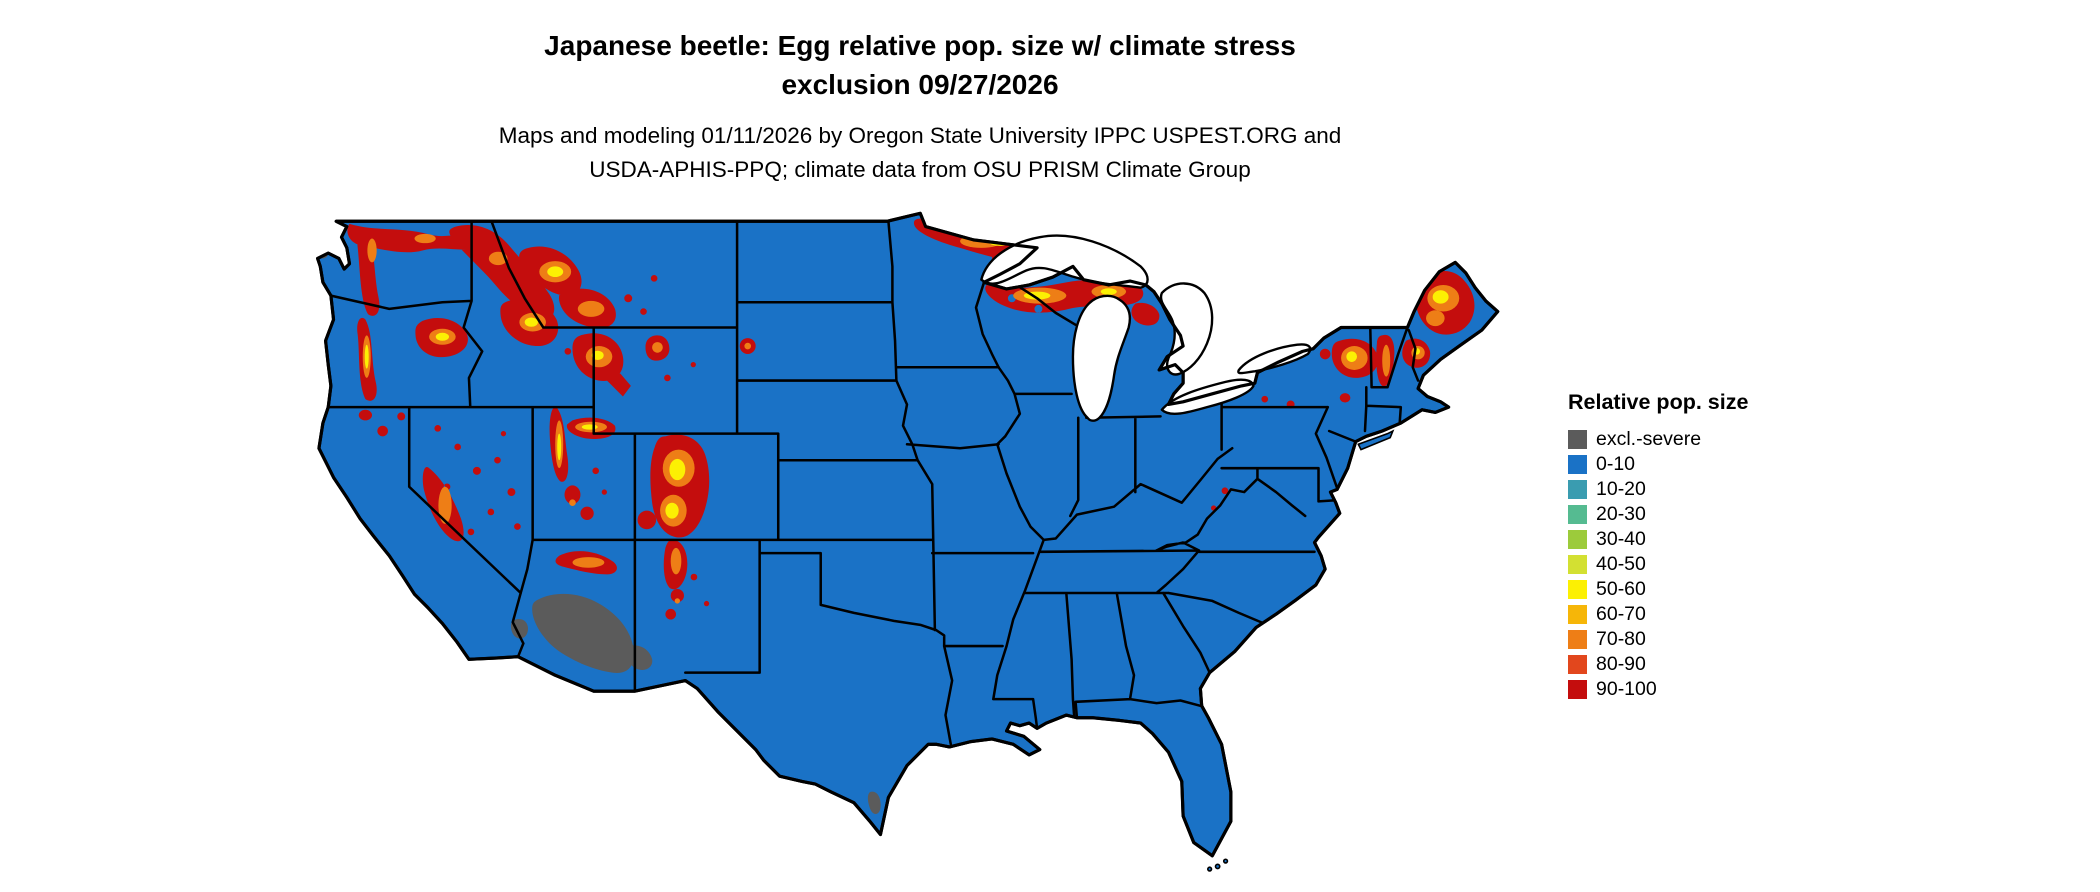 Image resolution: width=2100 pixels, height=892 pixels. I want to click on legend-item: 80-90, so click(1698, 664).